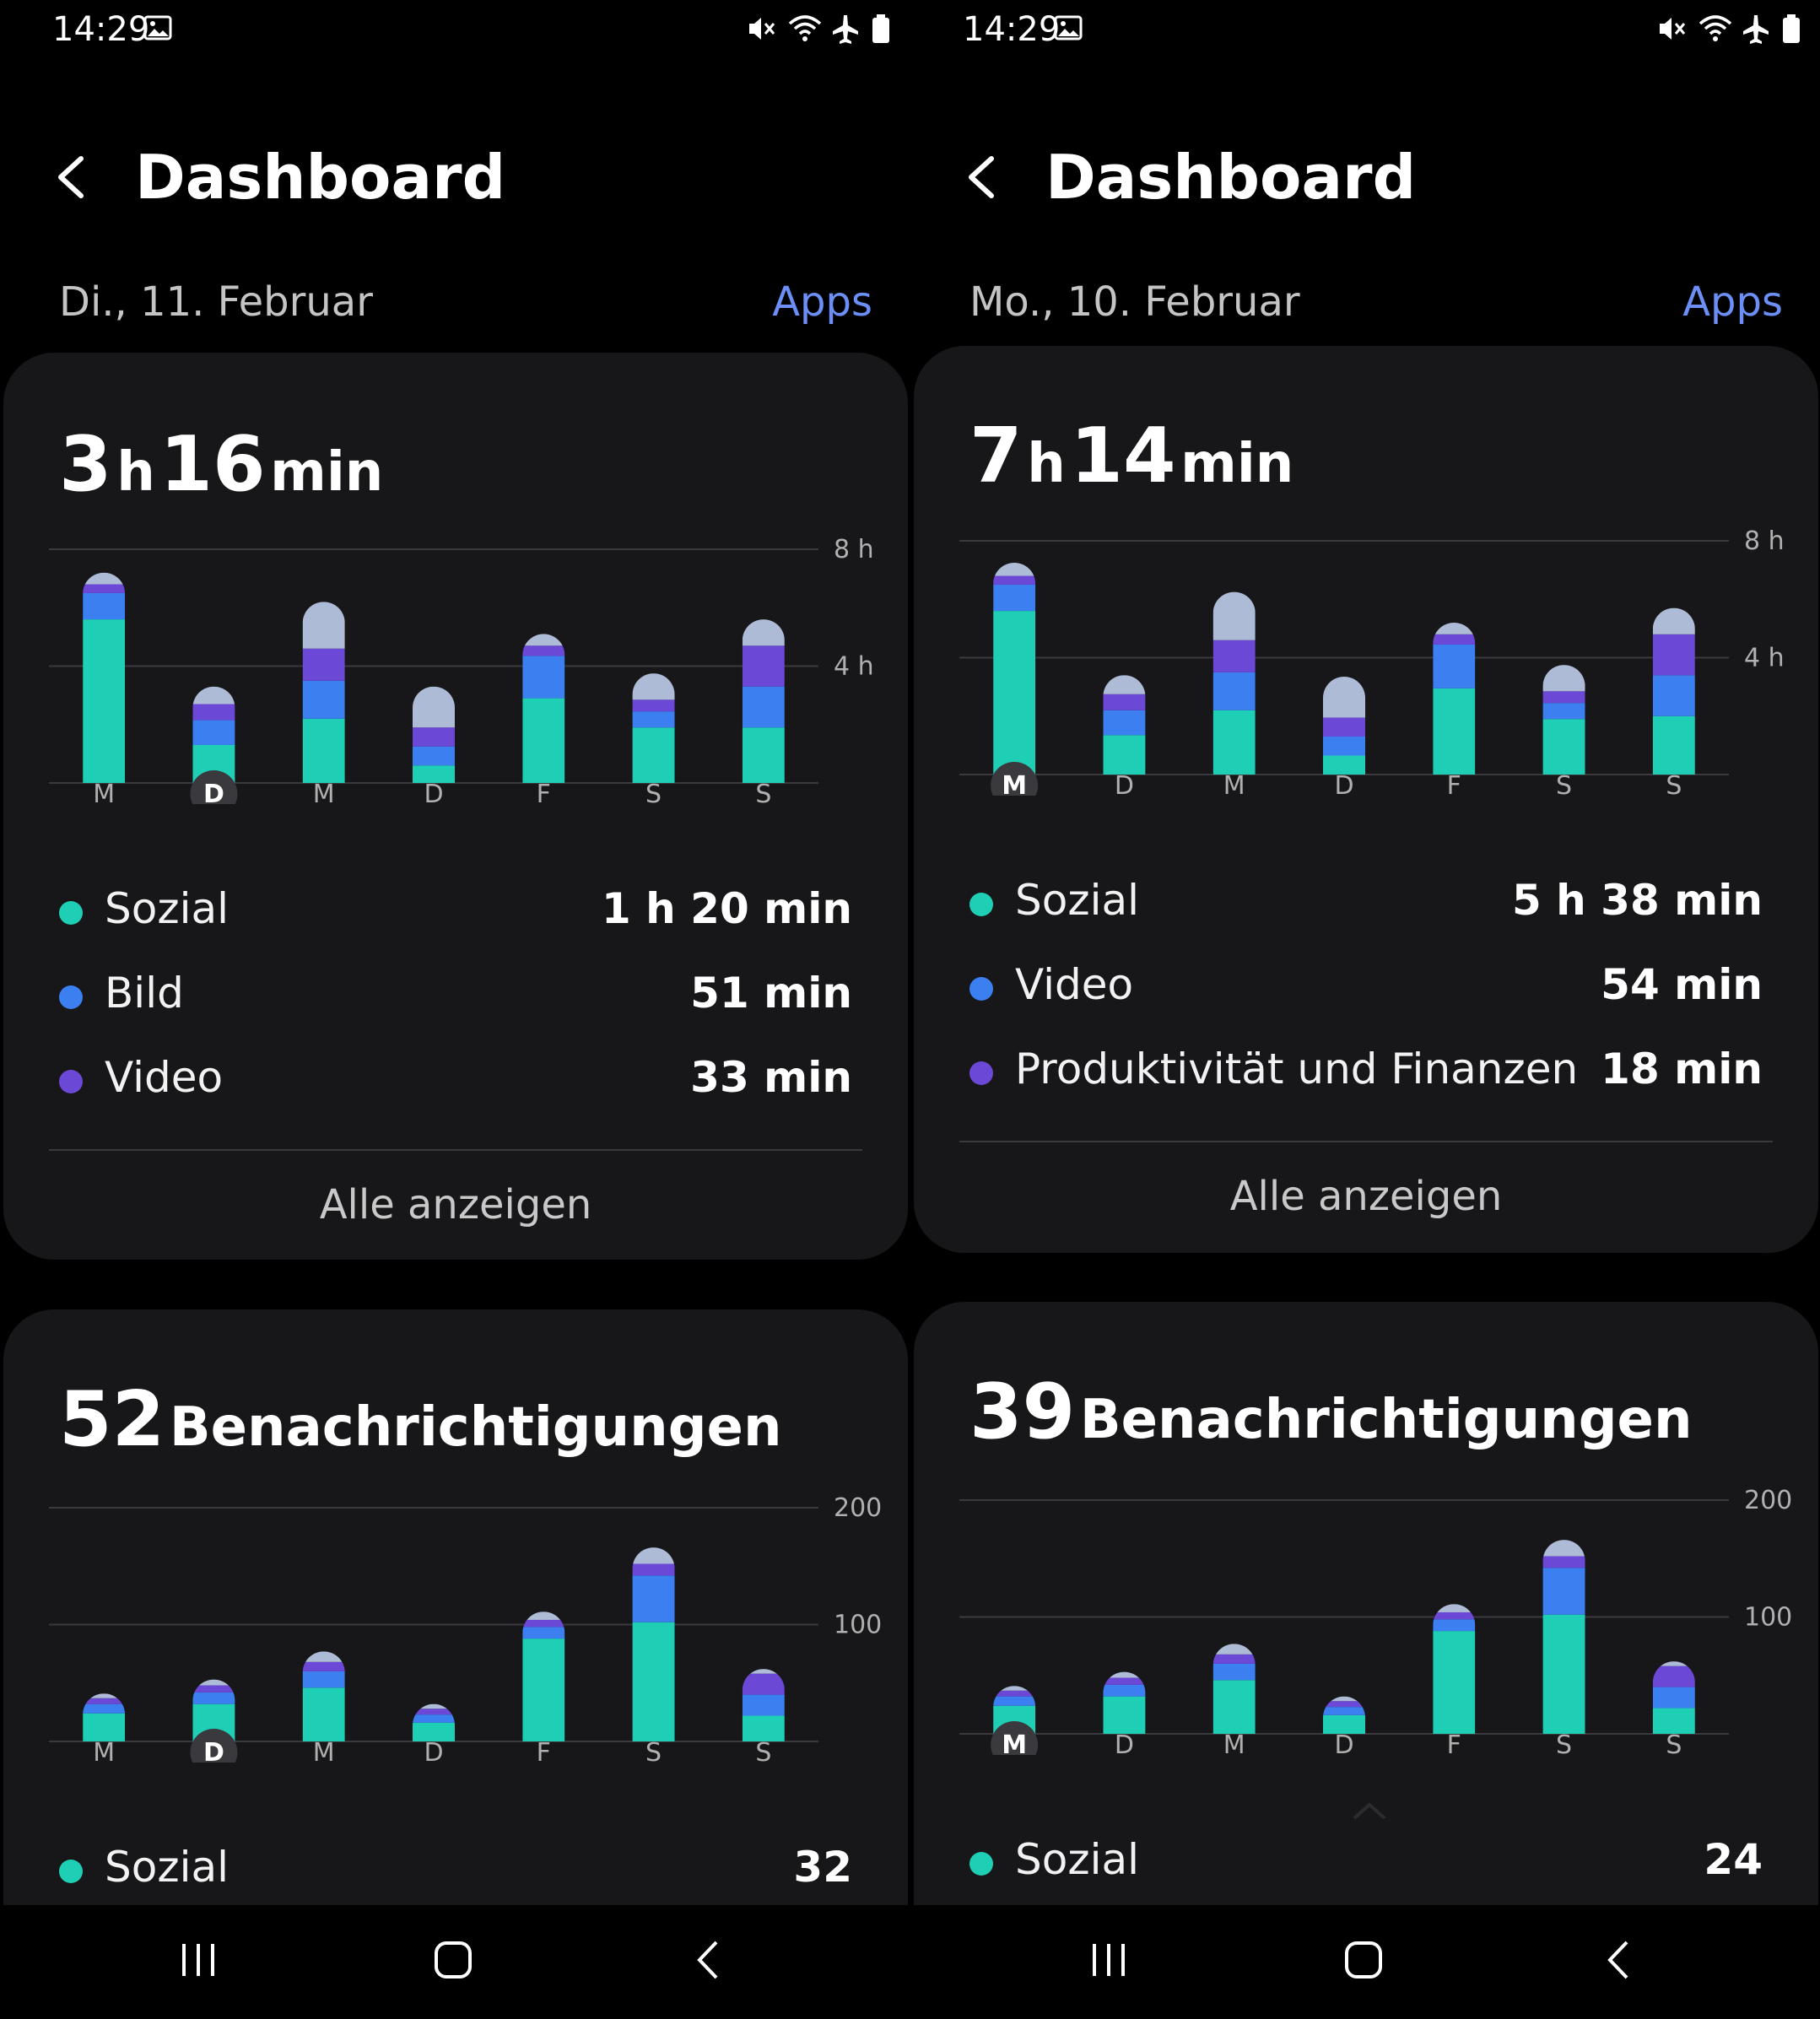  Describe the element at coordinates (805, 28) in the screenshot. I see `wifi-icon` at that location.